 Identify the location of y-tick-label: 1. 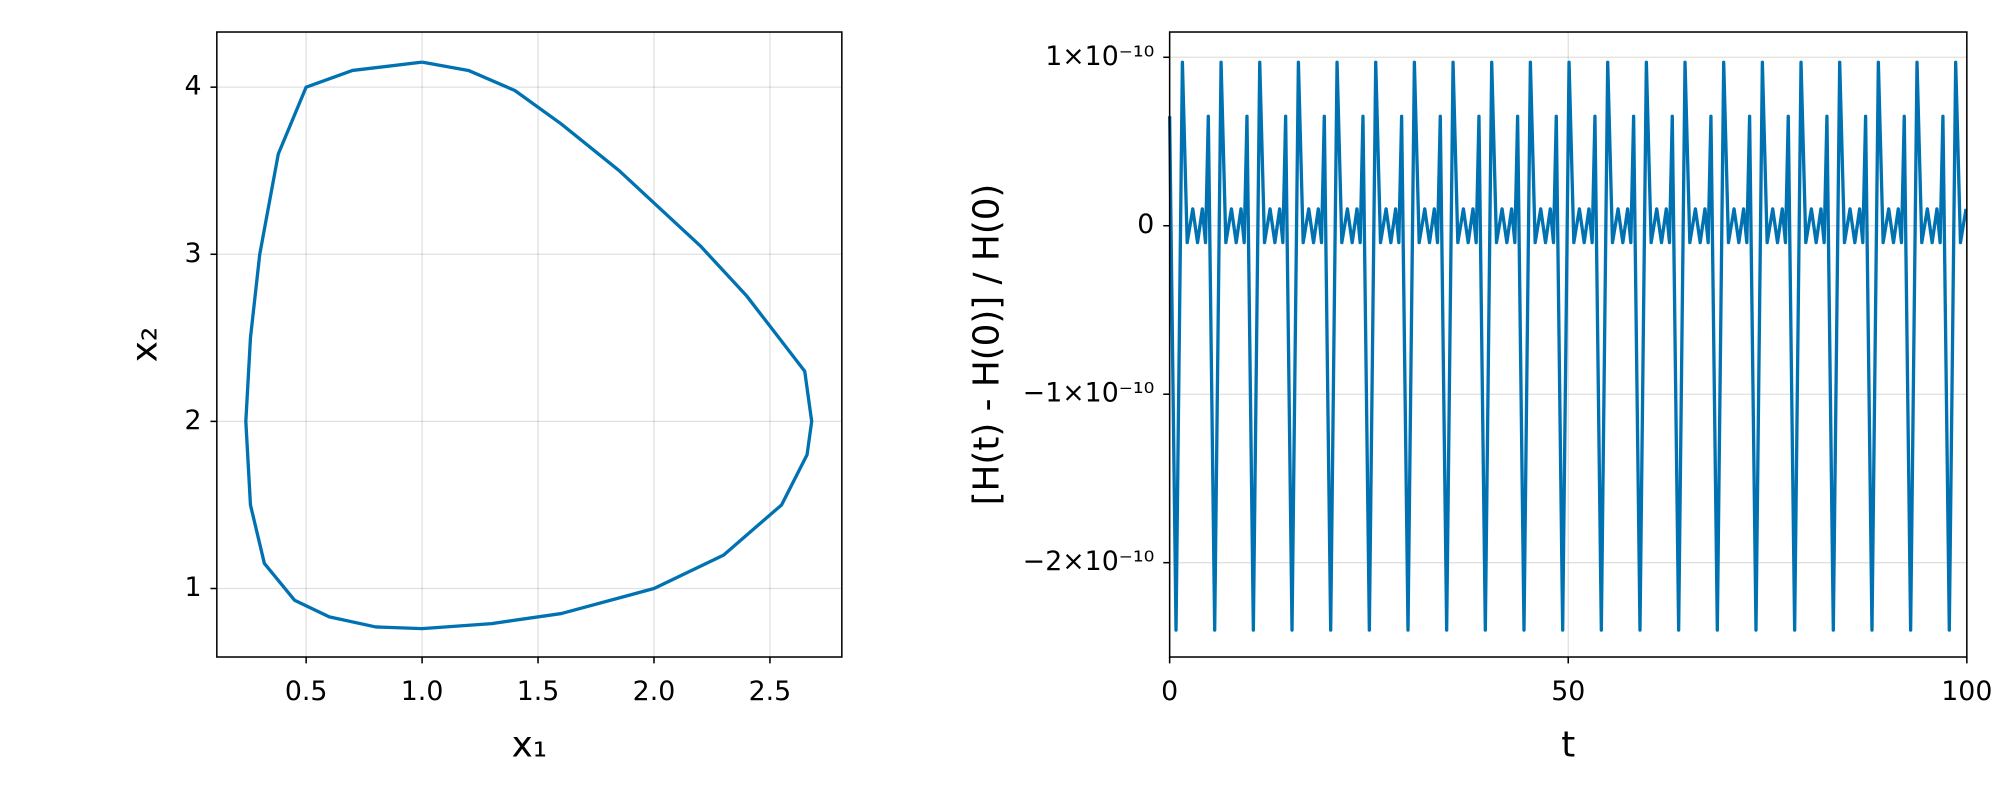
(192, 587).